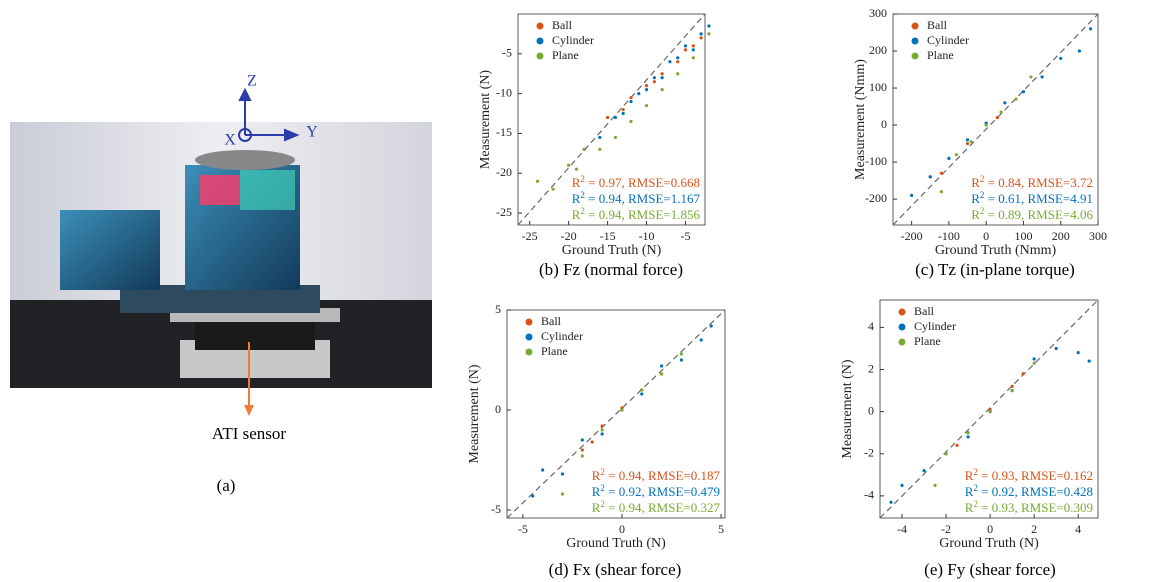 This screenshot has height=582, width=1155. I want to click on annotation-text: = 0.94, RMSE=0.327, so click(663, 507).